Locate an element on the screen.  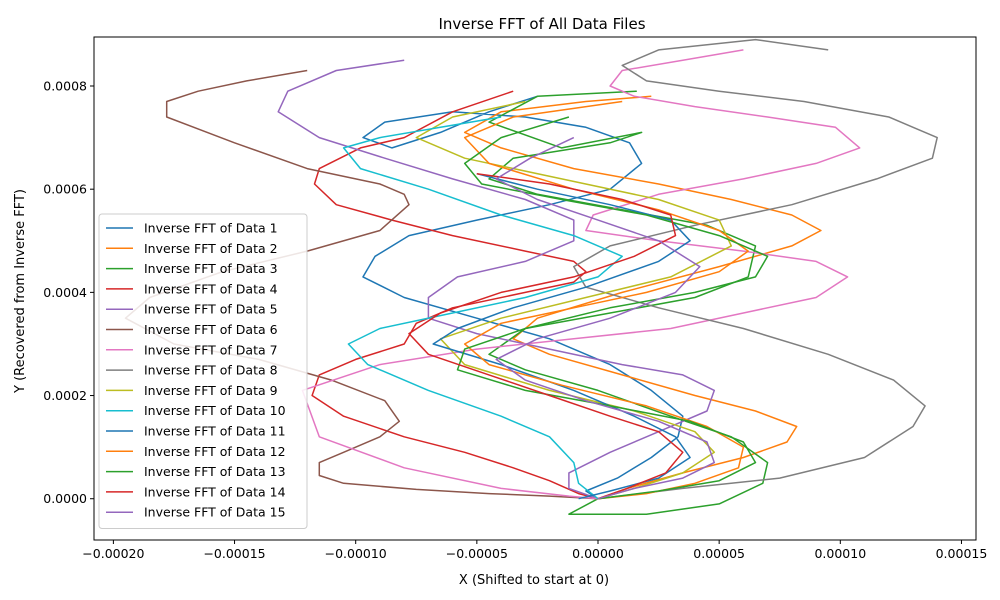
legend-label-11: Inverse FFT of Data 11 is located at coordinates (215, 431).